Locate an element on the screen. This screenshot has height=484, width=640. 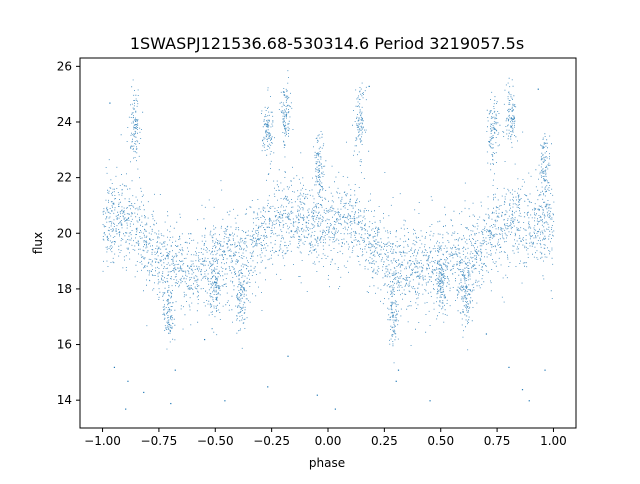
y-tick-label: 26 is located at coordinates (64, 66).